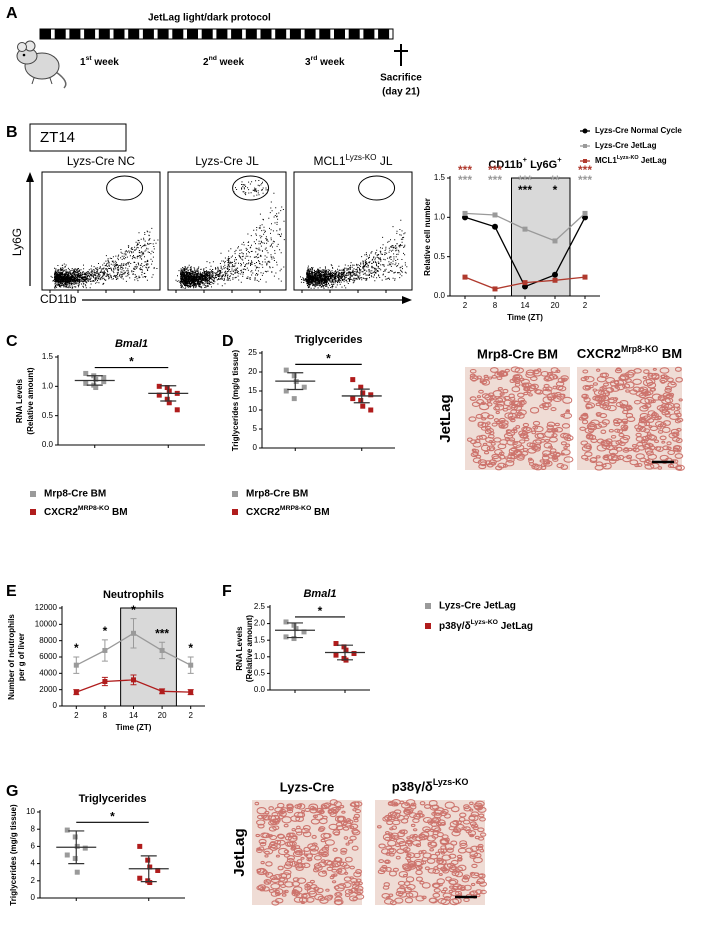  Describe the element at coordinates (206, 62) in the screenshot. I see `week-label-part: 2` at that location.